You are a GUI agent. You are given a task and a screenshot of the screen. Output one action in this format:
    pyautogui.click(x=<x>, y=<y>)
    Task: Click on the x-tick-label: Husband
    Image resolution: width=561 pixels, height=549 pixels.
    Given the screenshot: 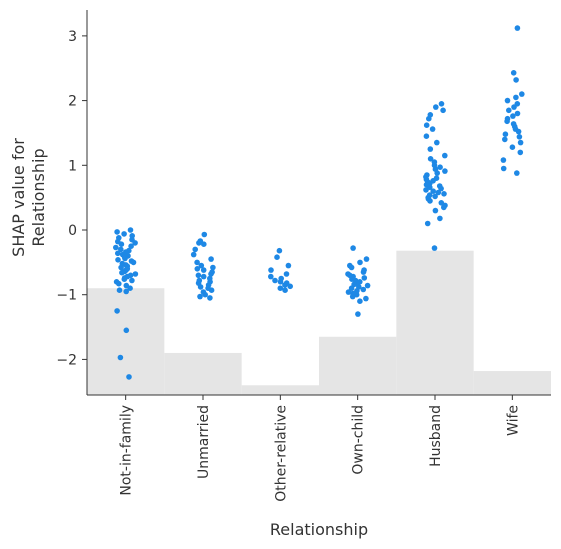 What is the action you would take?
    pyautogui.click(x=436, y=436)
    